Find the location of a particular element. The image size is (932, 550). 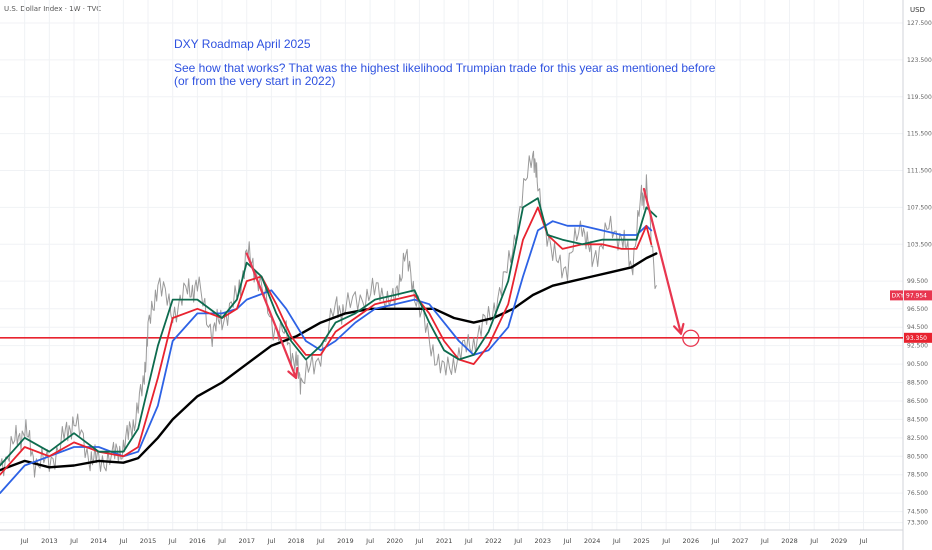

y-tick-label: 127.500 is located at coordinates (919, 23).